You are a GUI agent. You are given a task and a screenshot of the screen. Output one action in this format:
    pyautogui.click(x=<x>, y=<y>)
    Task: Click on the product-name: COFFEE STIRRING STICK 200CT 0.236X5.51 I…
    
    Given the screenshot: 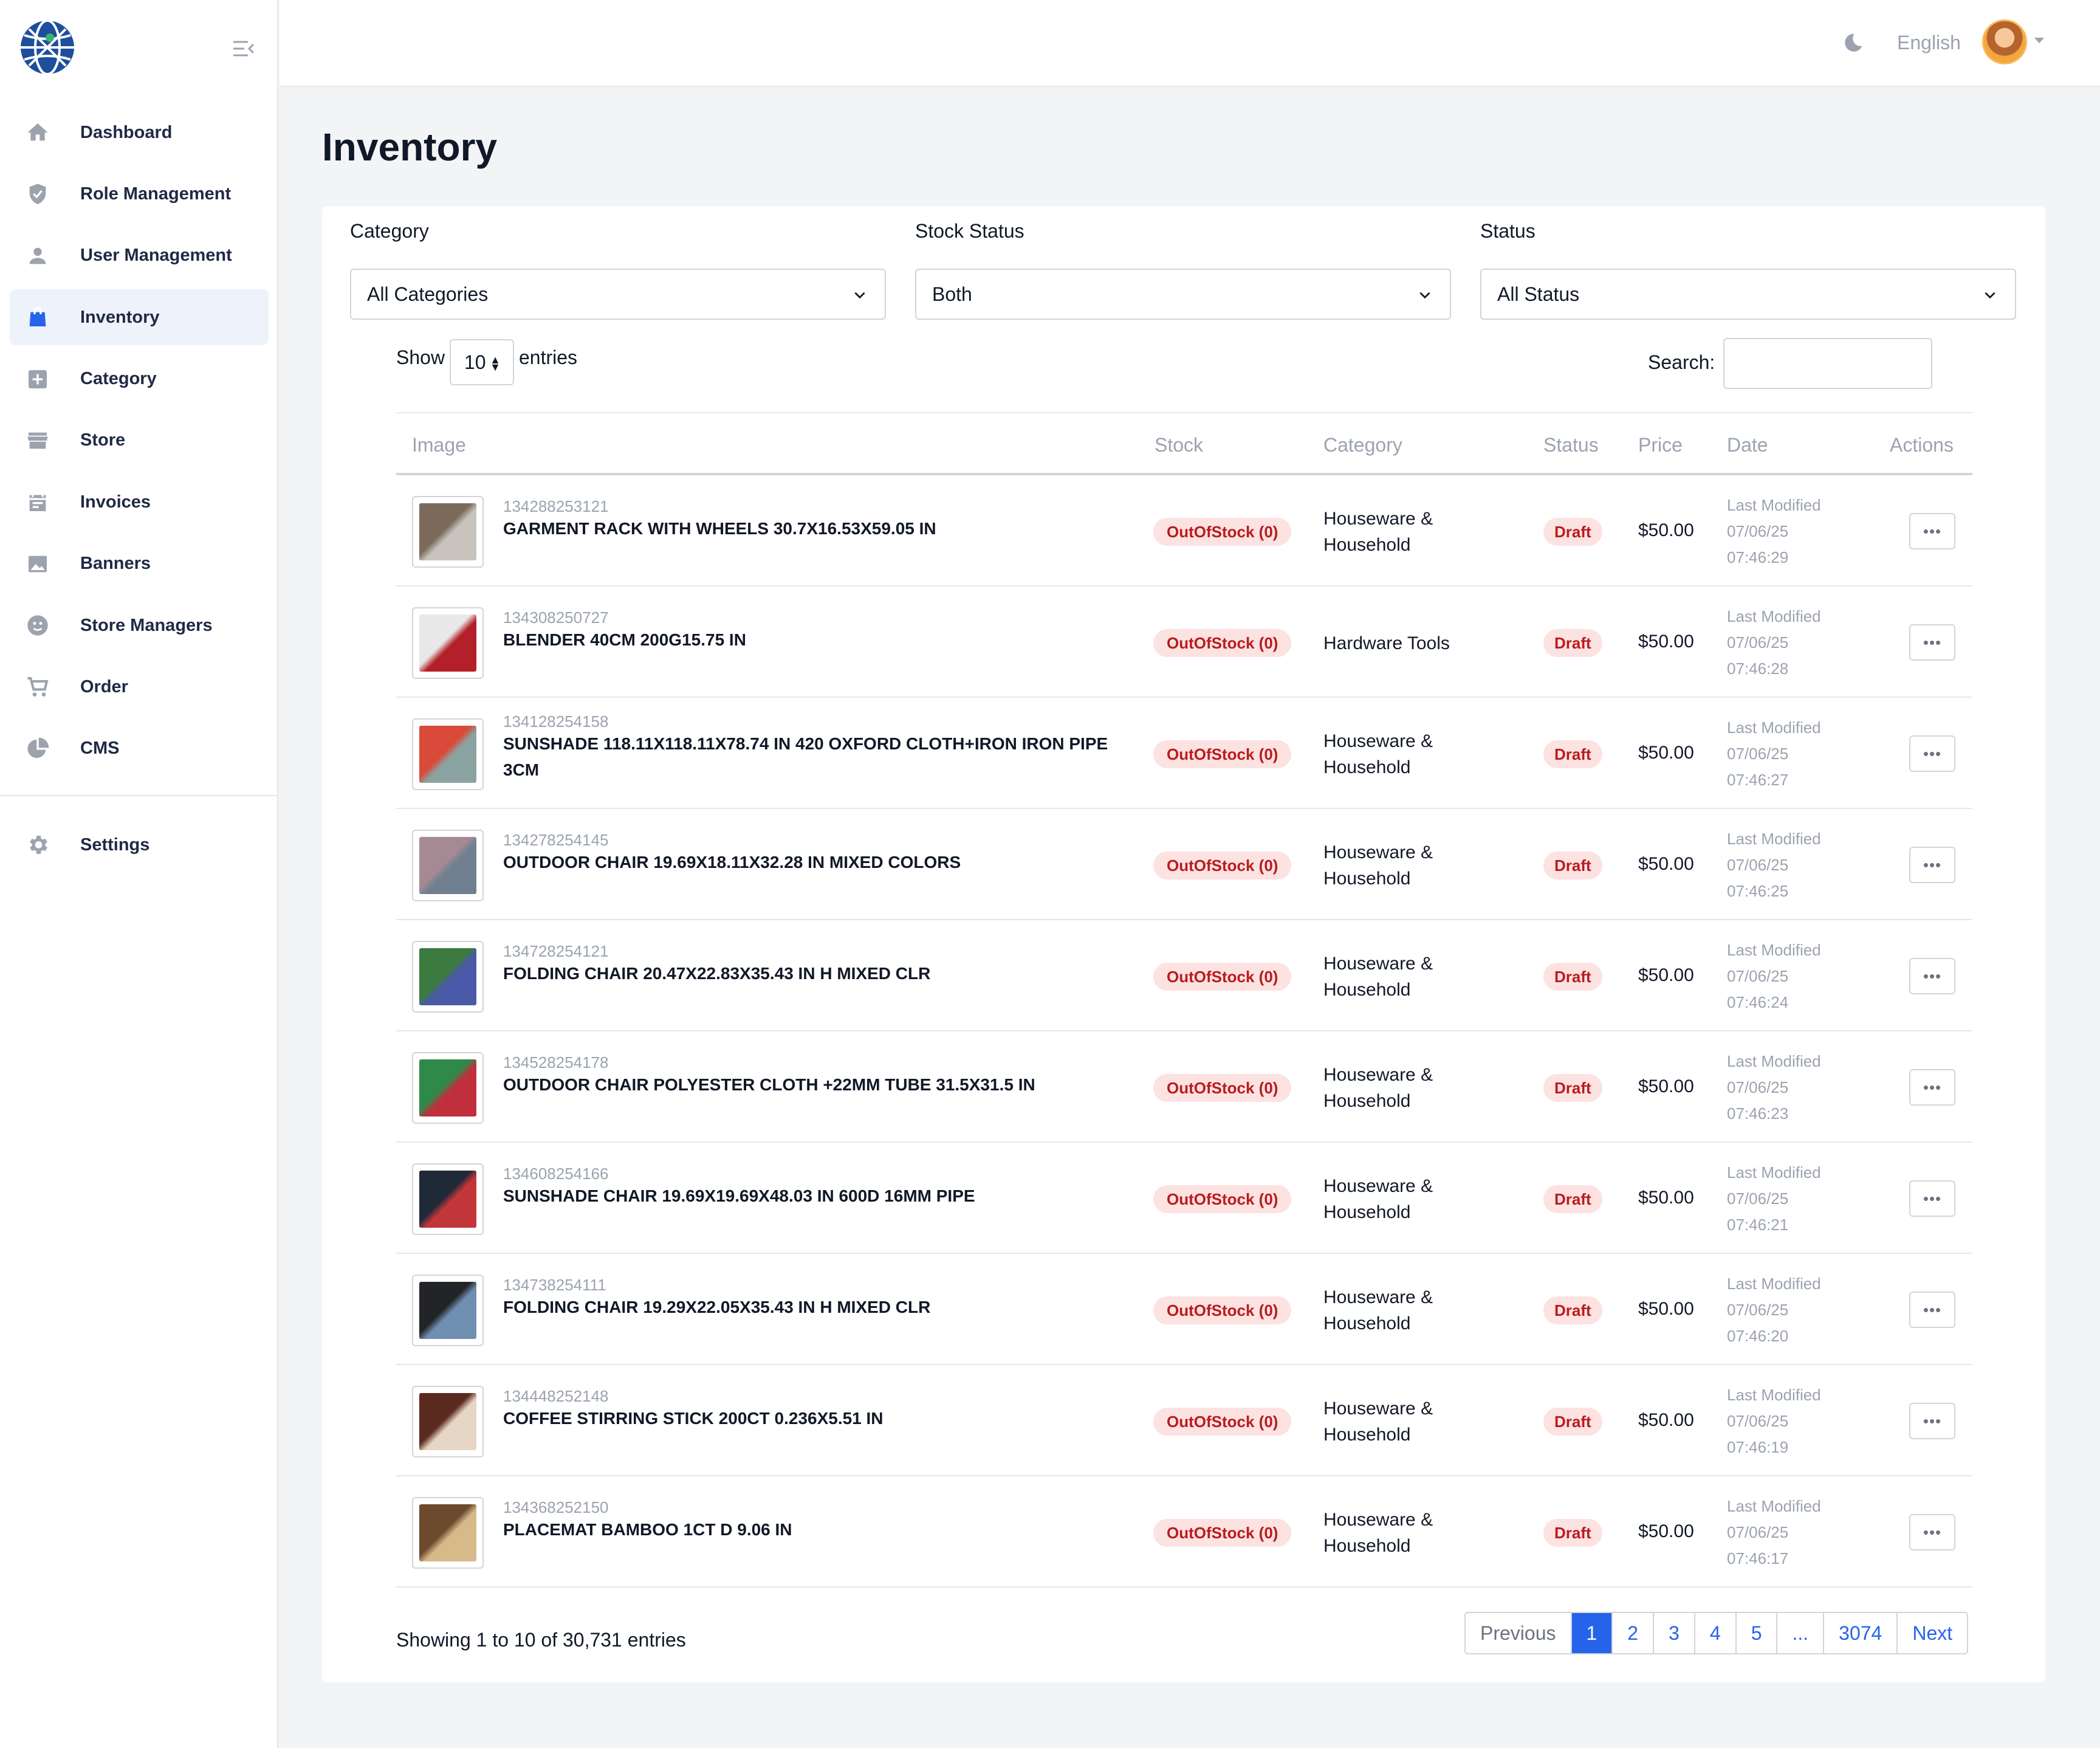 What is the action you would take?
    pyautogui.click(x=693, y=1418)
    